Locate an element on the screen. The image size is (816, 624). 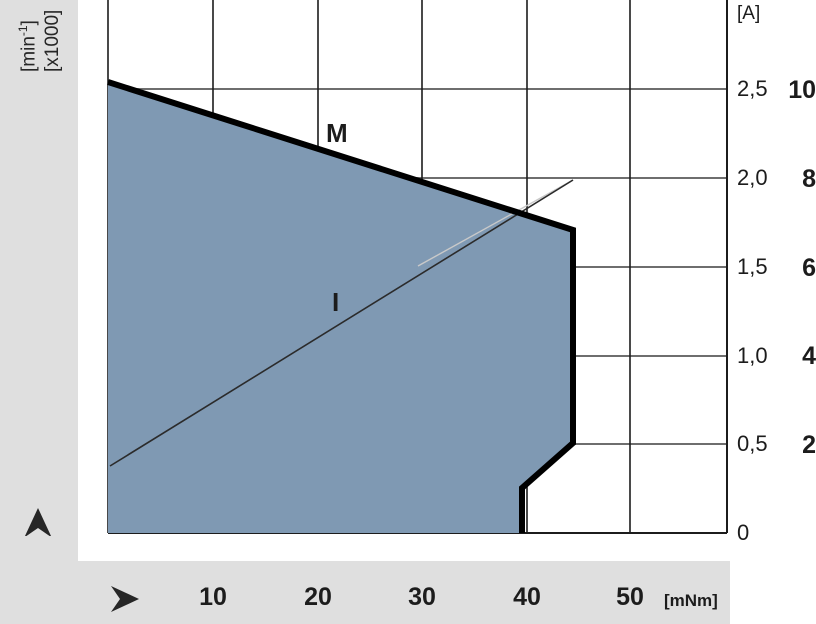
current-curve-extension is located at coordinates (495, 223).